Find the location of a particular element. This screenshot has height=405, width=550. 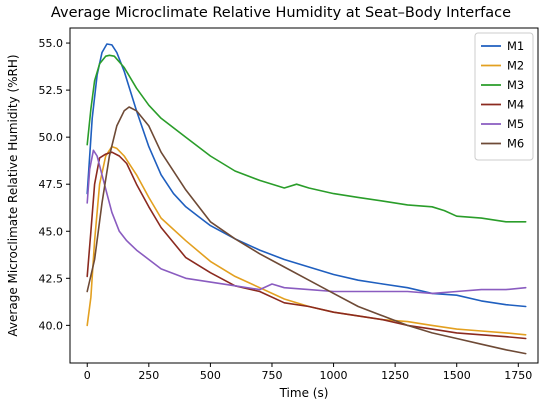

x-tick-label: 250 is located at coordinates (148, 375).